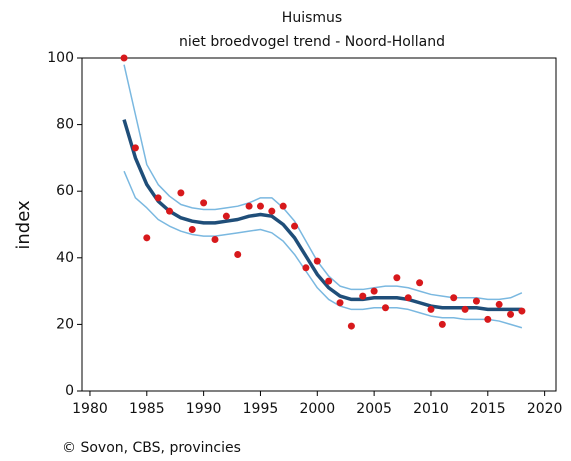 The height and width of the screenshot is (461, 571). What do you see at coordinates (65, 258) in the screenshot?
I see `y-tick-label: 40` at bounding box center [65, 258].